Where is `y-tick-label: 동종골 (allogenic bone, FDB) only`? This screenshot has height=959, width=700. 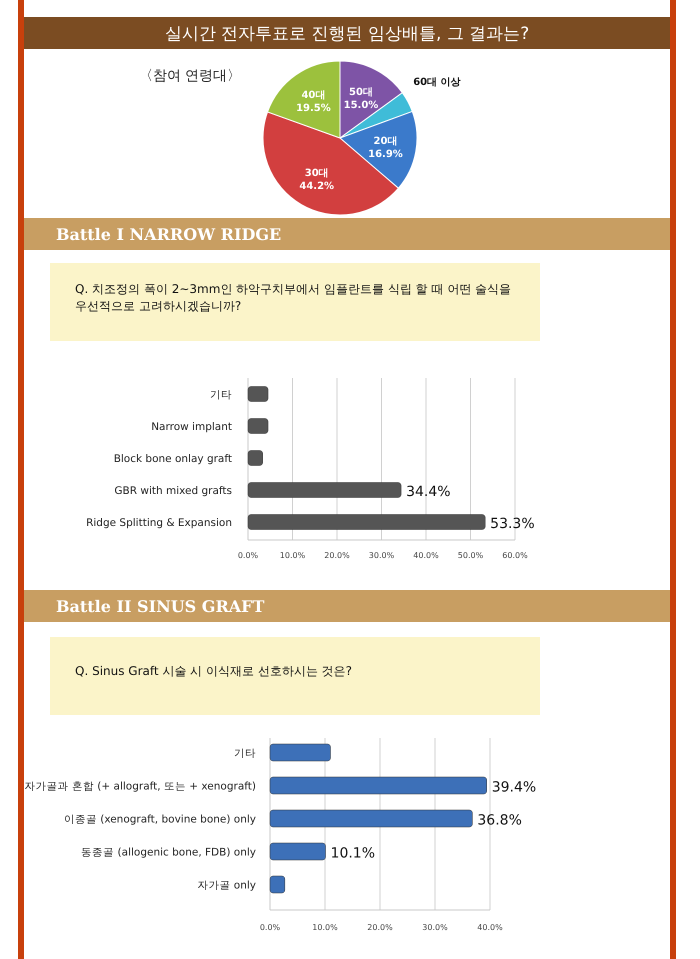 y-tick-label: 동종골 (allogenic bone, FDB) only is located at coordinates (168, 852).